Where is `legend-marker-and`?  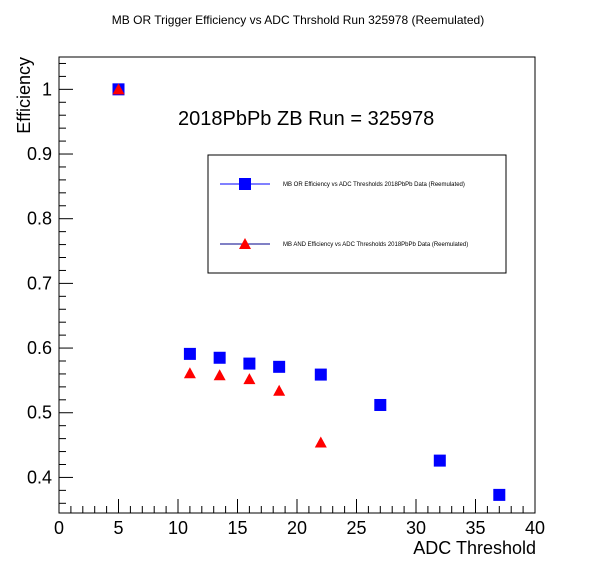 legend-marker-and is located at coordinates (245, 243).